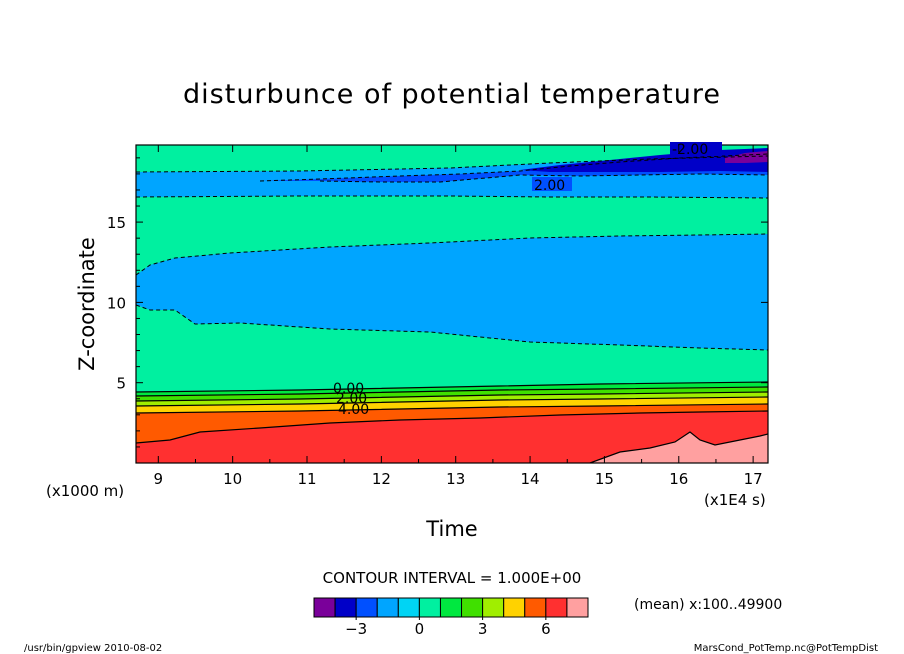 This screenshot has width=904, height=654. What do you see at coordinates (679, 447) in the screenshot?
I see `band-pink` at bounding box center [679, 447].